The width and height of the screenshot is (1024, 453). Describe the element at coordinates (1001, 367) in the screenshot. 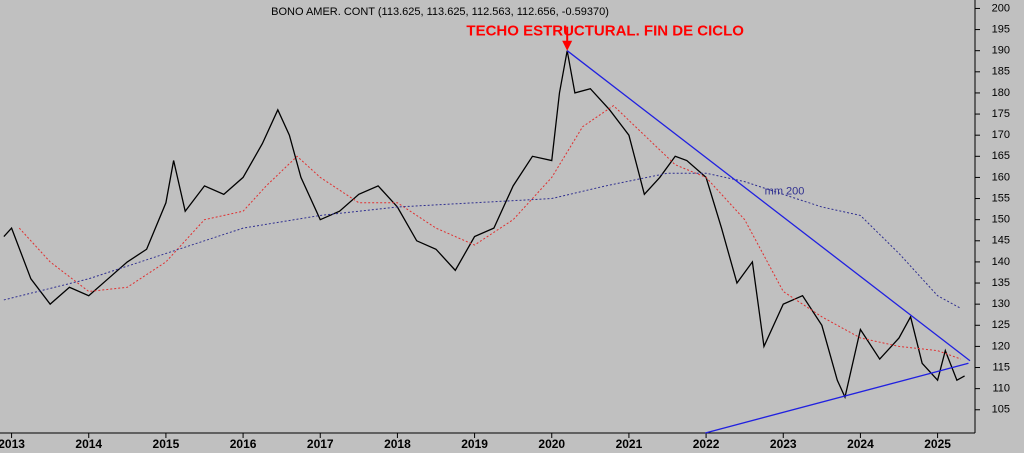

I see `y-tick-label: 115` at that location.